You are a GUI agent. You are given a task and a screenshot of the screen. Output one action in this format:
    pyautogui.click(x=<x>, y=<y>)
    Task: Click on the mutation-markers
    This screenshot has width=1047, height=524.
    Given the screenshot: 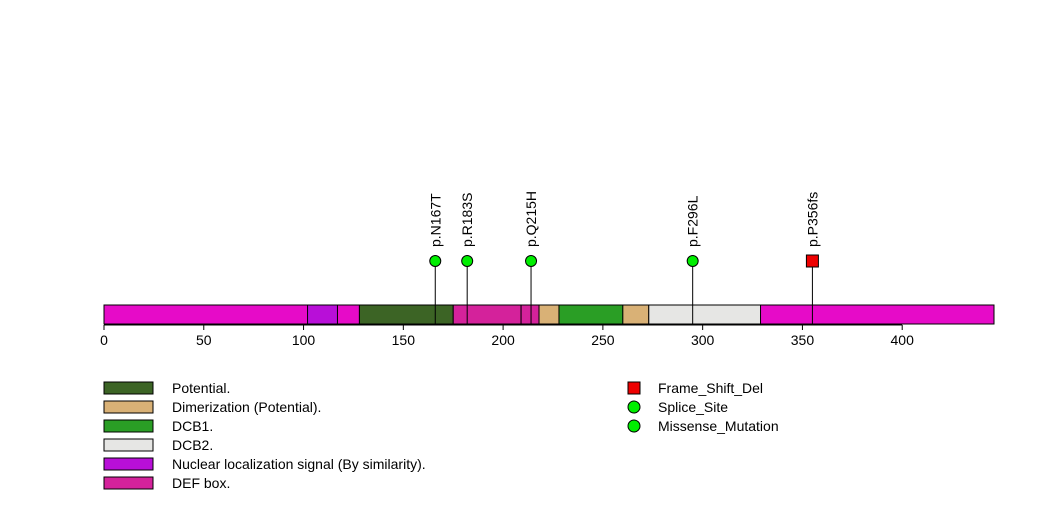 What is the action you would take?
    pyautogui.click(x=624, y=261)
    